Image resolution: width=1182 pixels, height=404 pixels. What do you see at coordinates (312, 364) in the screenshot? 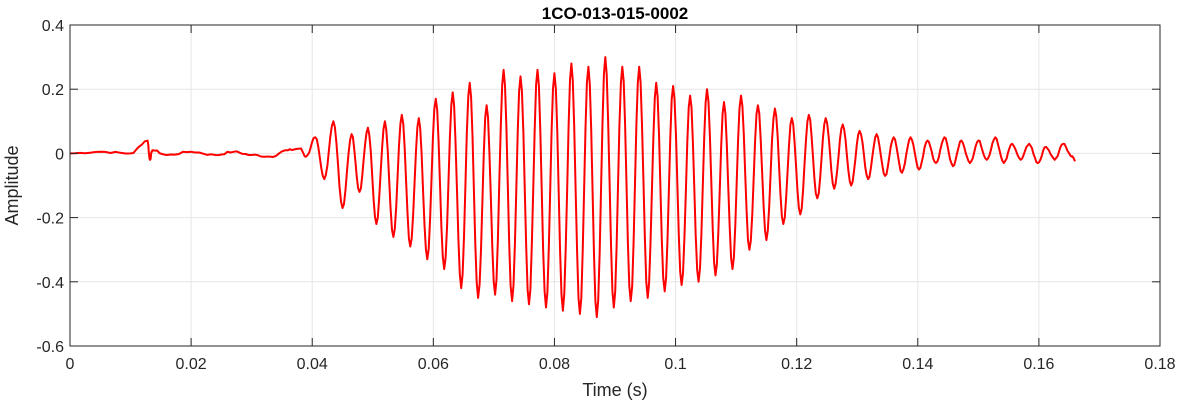
I see `x-tick-label: 0.04` at bounding box center [312, 364].